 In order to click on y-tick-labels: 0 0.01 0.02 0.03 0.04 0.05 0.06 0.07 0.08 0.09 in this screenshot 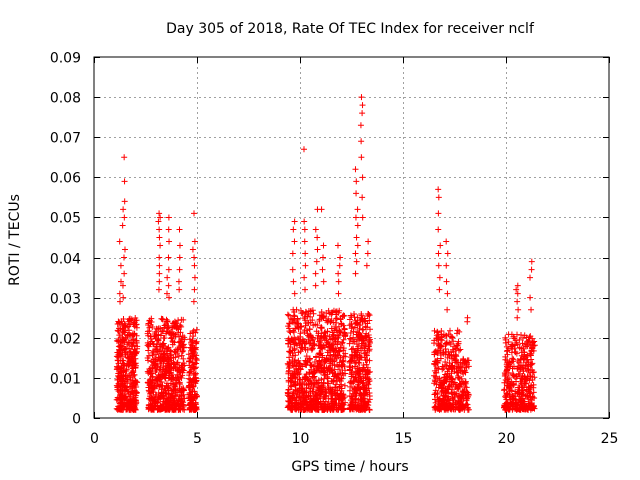, I will do `click(65, 239)`.